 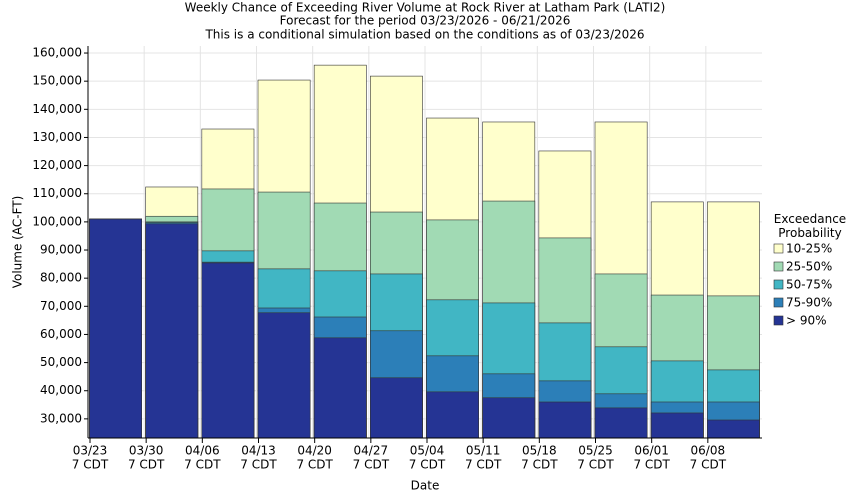 I want to click on legend-label: 25-50%, so click(x=809, y=267).